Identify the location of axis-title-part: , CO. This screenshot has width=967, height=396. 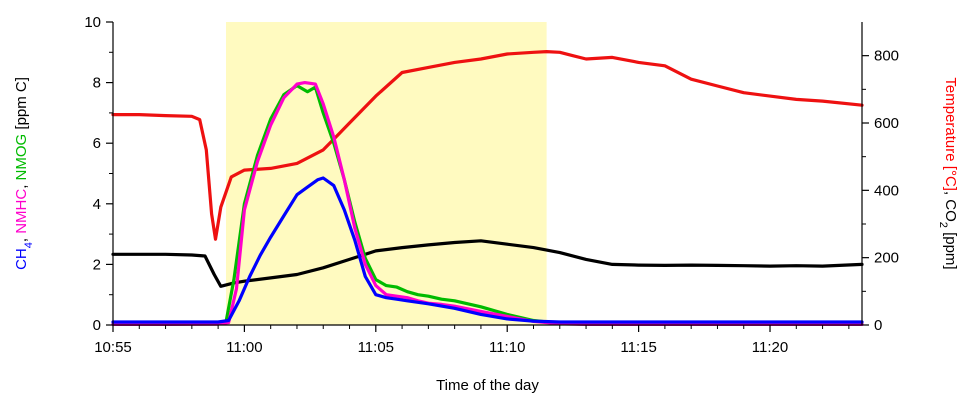
(950, 206).